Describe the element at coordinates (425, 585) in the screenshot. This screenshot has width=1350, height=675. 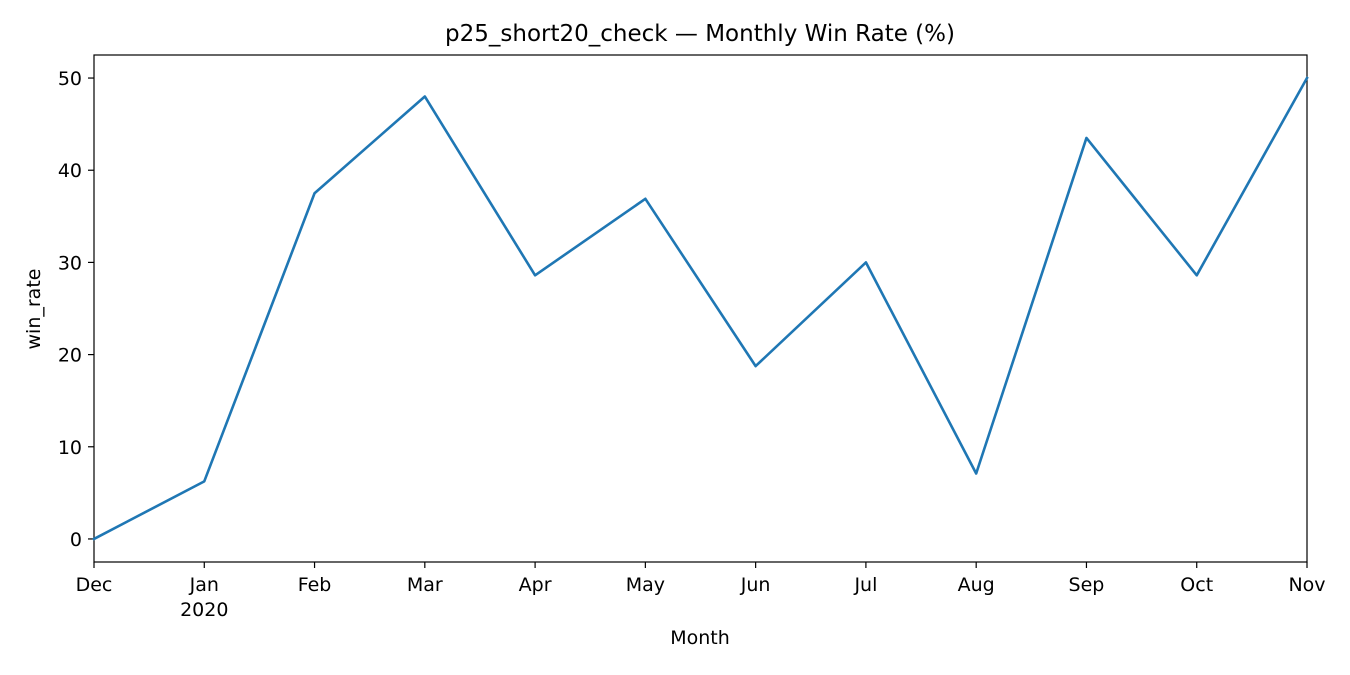
I see `x-tick-label: Mar` at that location.